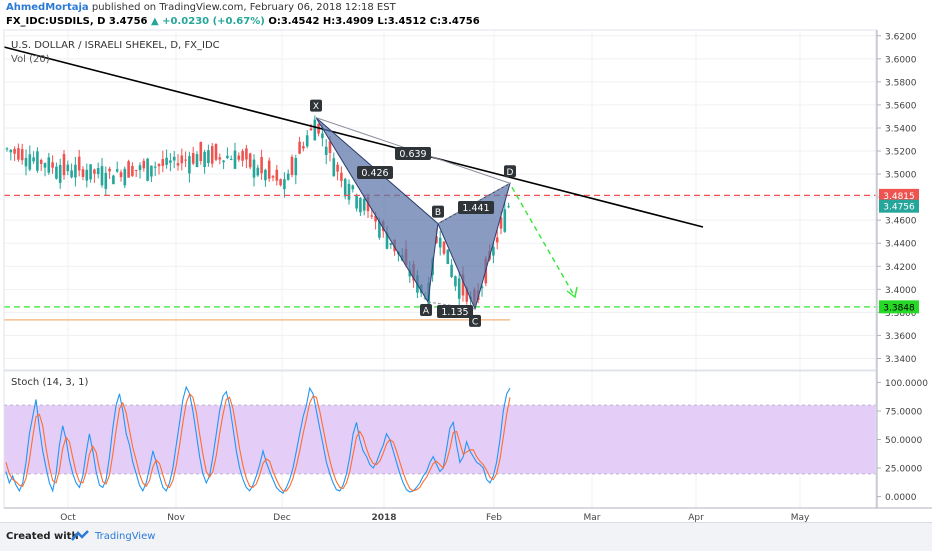 The height and width of the screenshot is (551, 932). Describe the element at coordinates (903, 470) in the screenshot. I see `stoch-tick-label: 25.0000` at that location.